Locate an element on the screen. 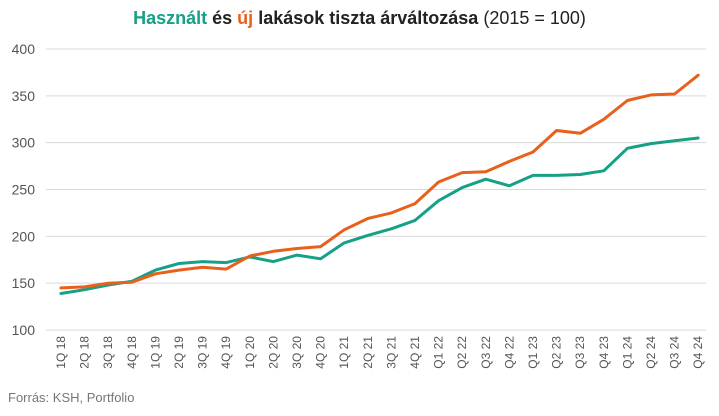 The image size is (719, 416). x-tick-label: 1Q 21 is located at coordinates (344, 352).